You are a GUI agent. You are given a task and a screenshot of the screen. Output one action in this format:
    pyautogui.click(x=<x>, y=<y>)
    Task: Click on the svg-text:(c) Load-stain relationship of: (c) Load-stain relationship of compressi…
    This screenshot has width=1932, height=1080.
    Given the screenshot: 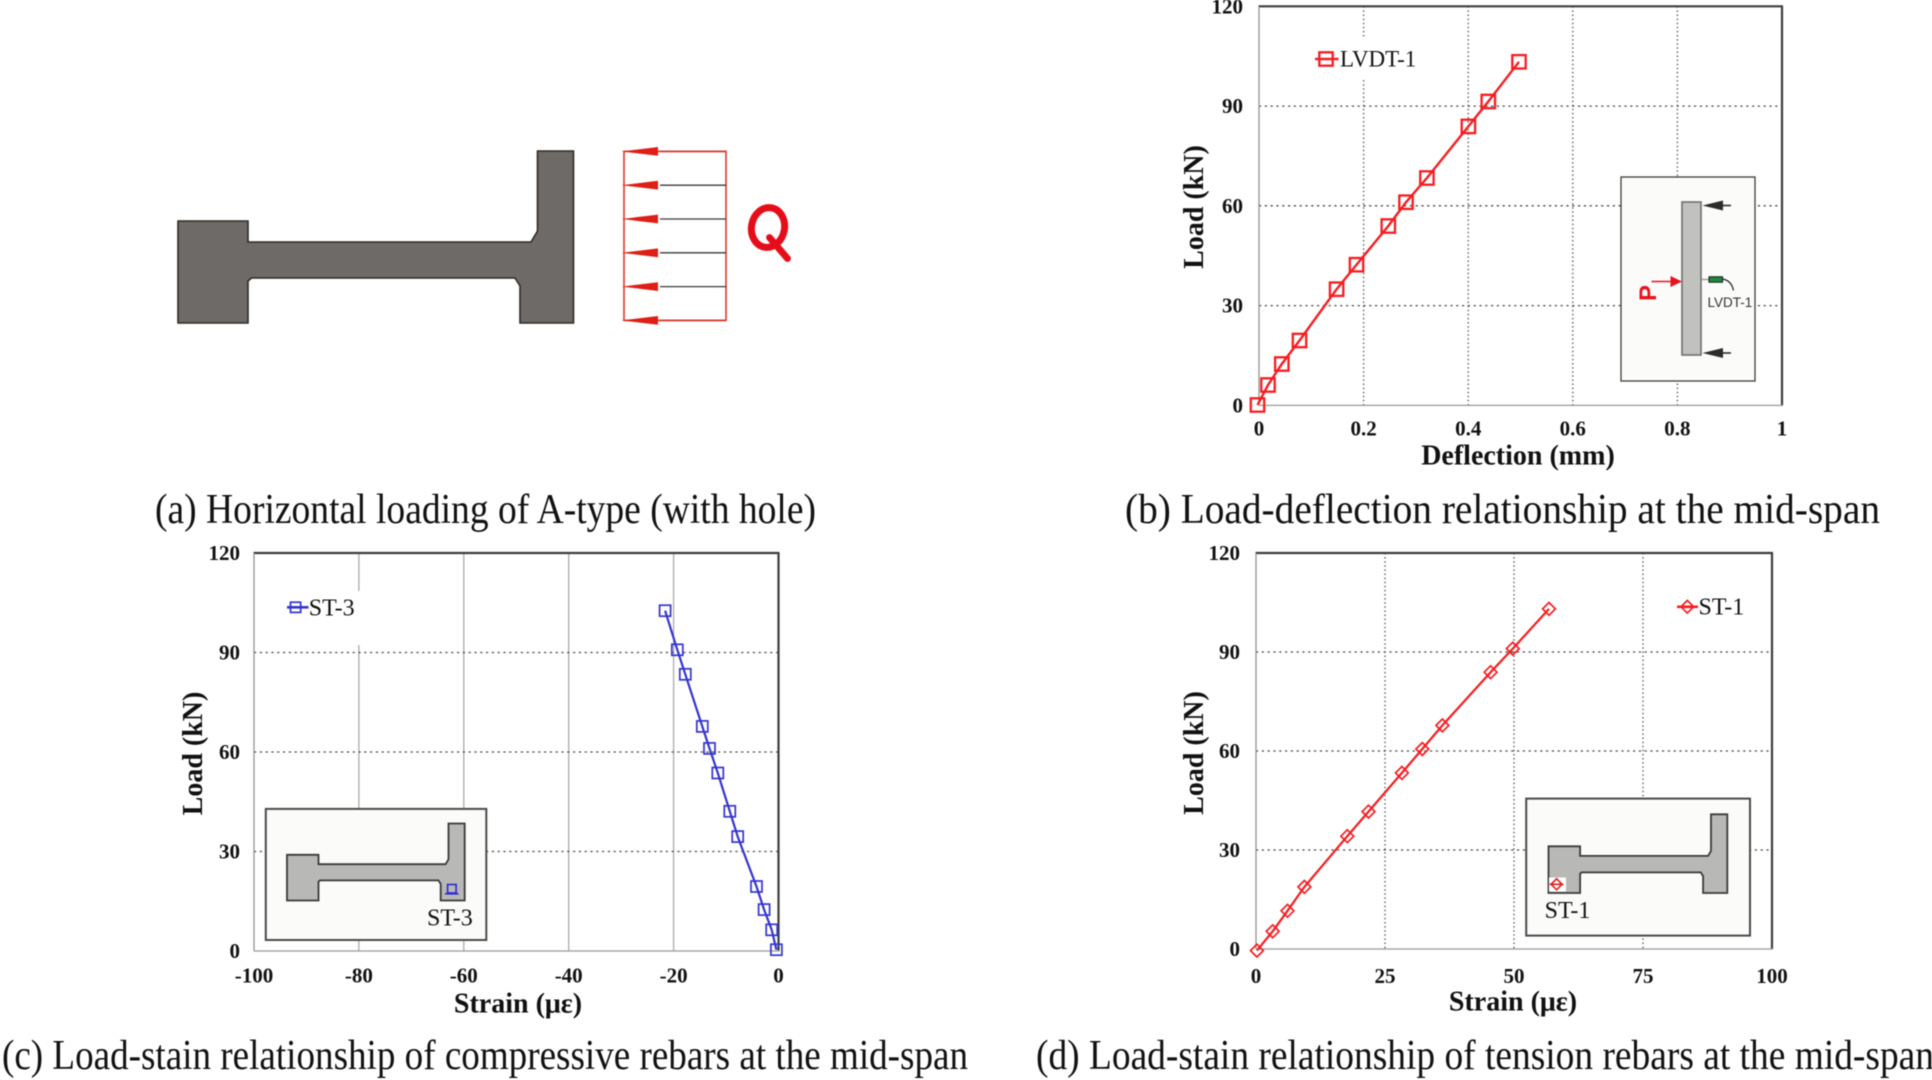 What is the action you would take?
    pyautogui.click(x=485, y=1056)
    